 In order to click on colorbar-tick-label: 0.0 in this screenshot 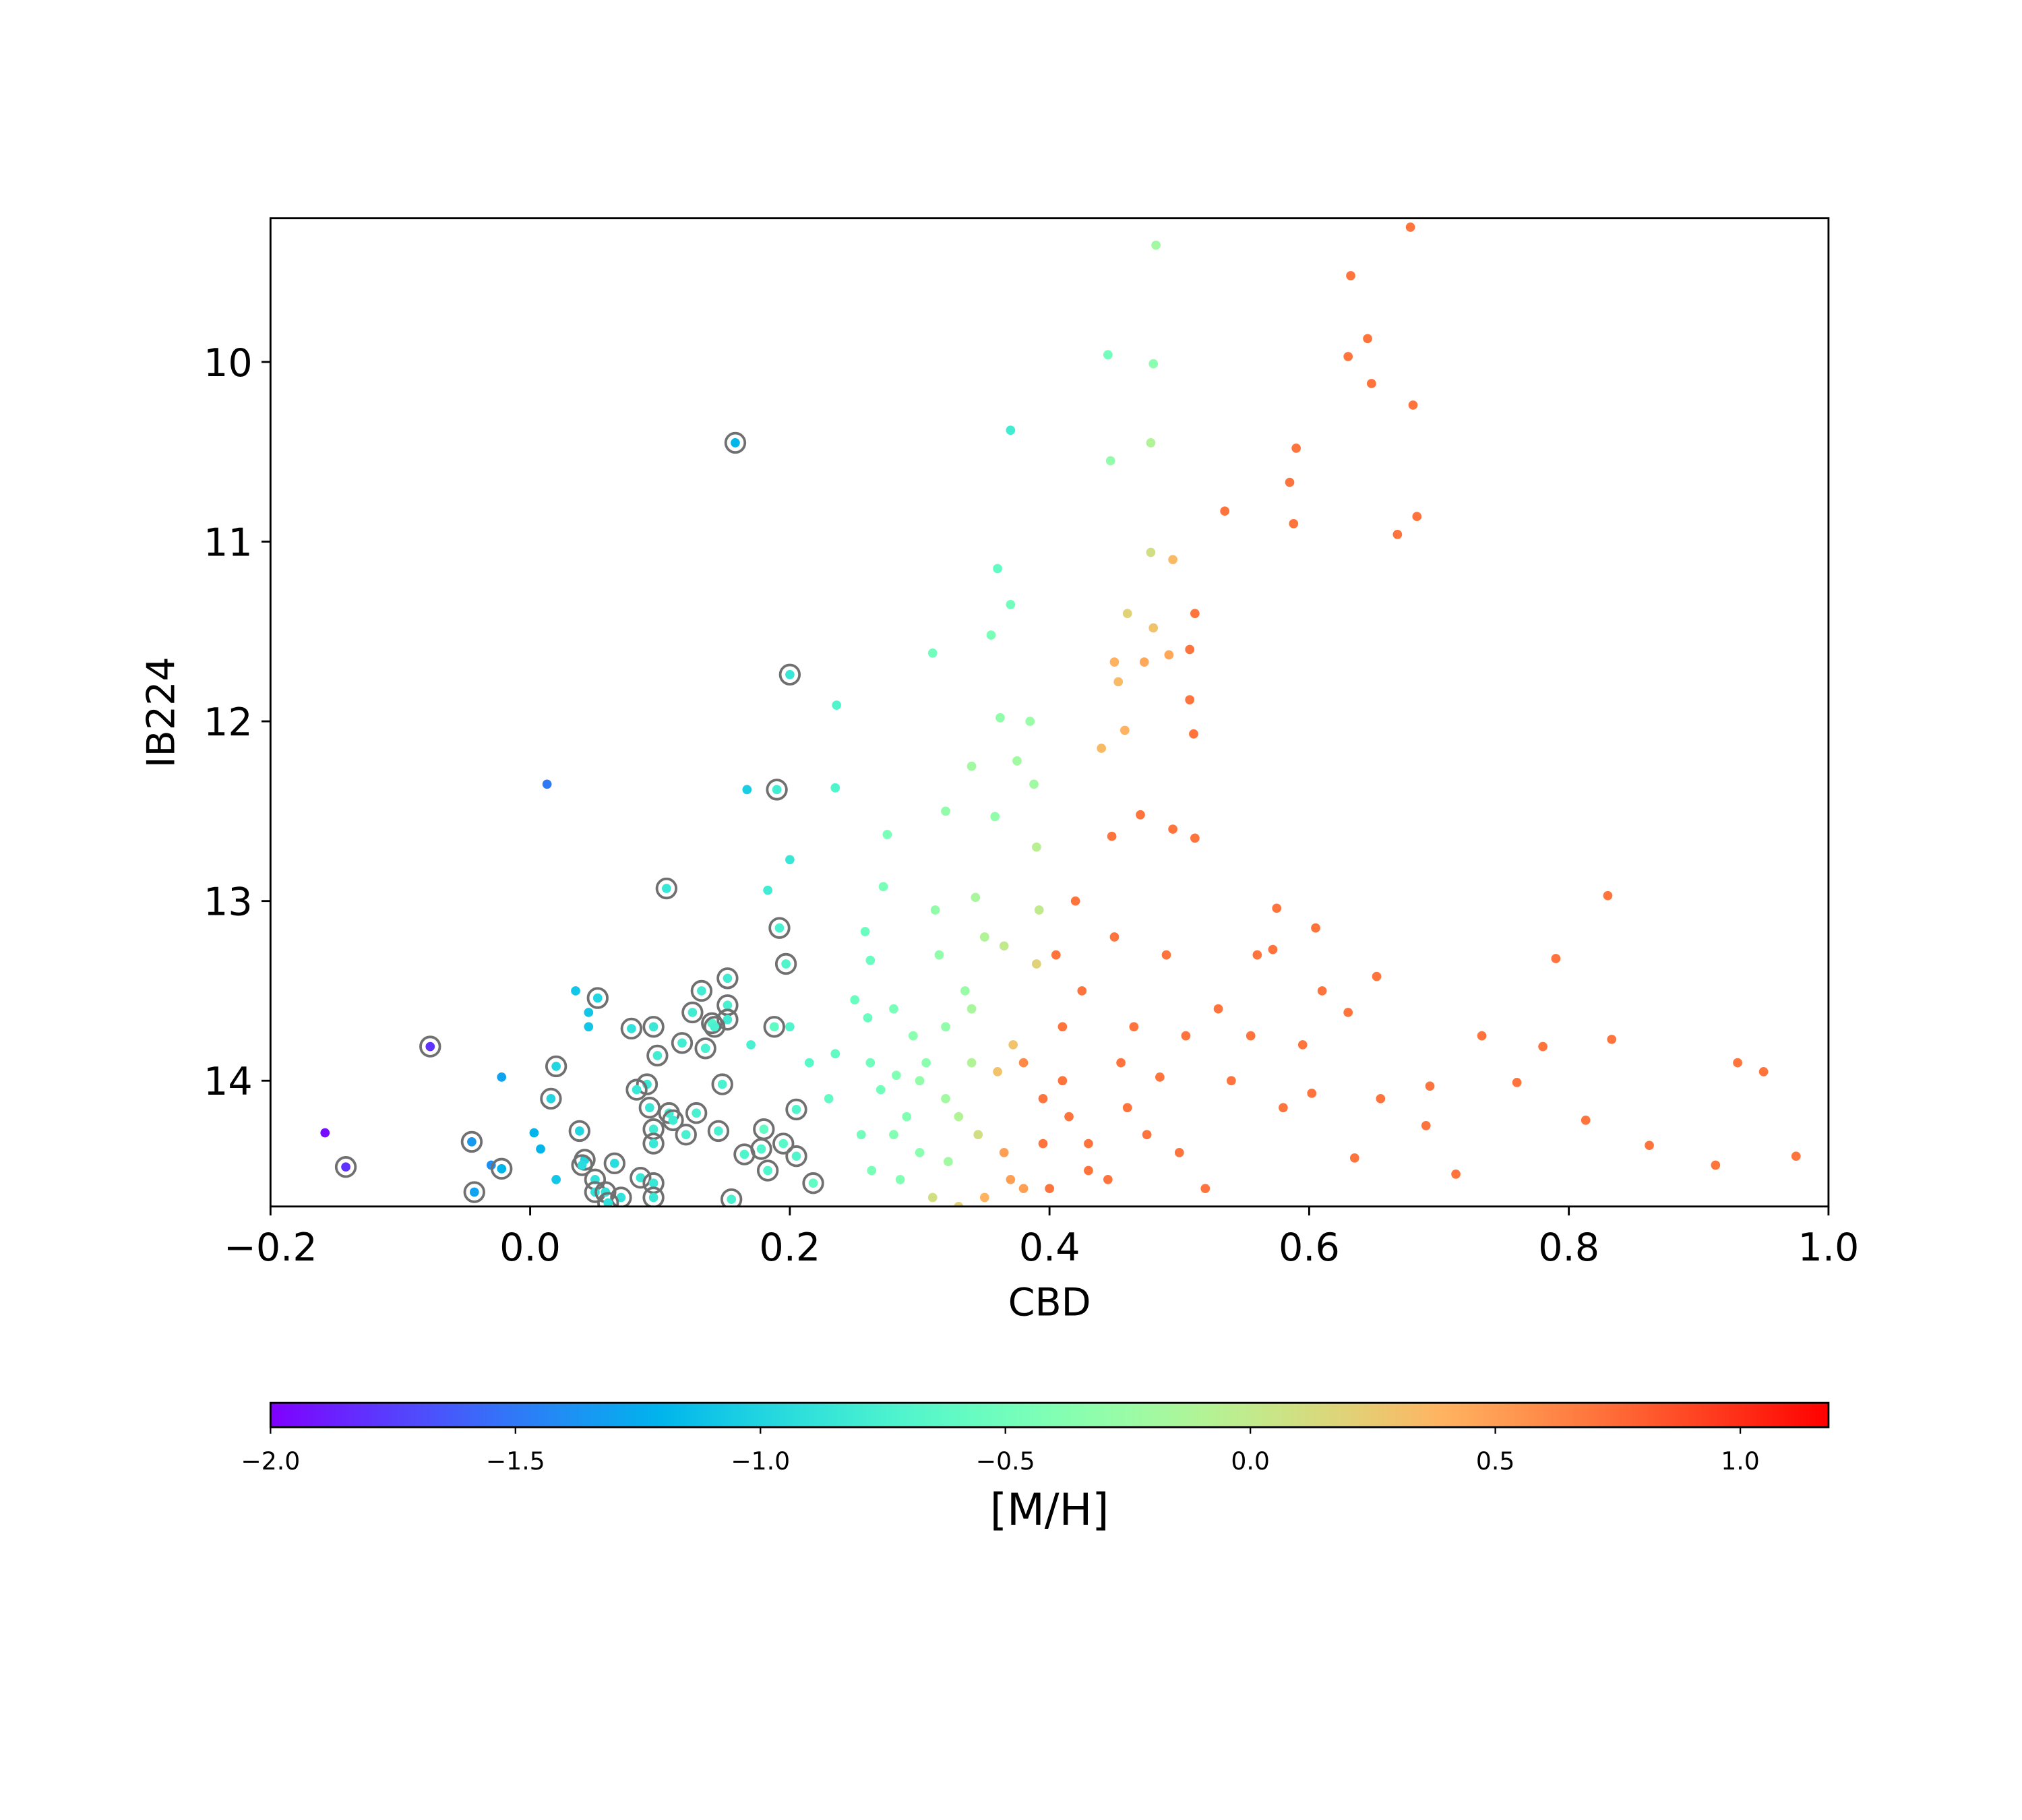, I will do `click(1250, 1461)`.